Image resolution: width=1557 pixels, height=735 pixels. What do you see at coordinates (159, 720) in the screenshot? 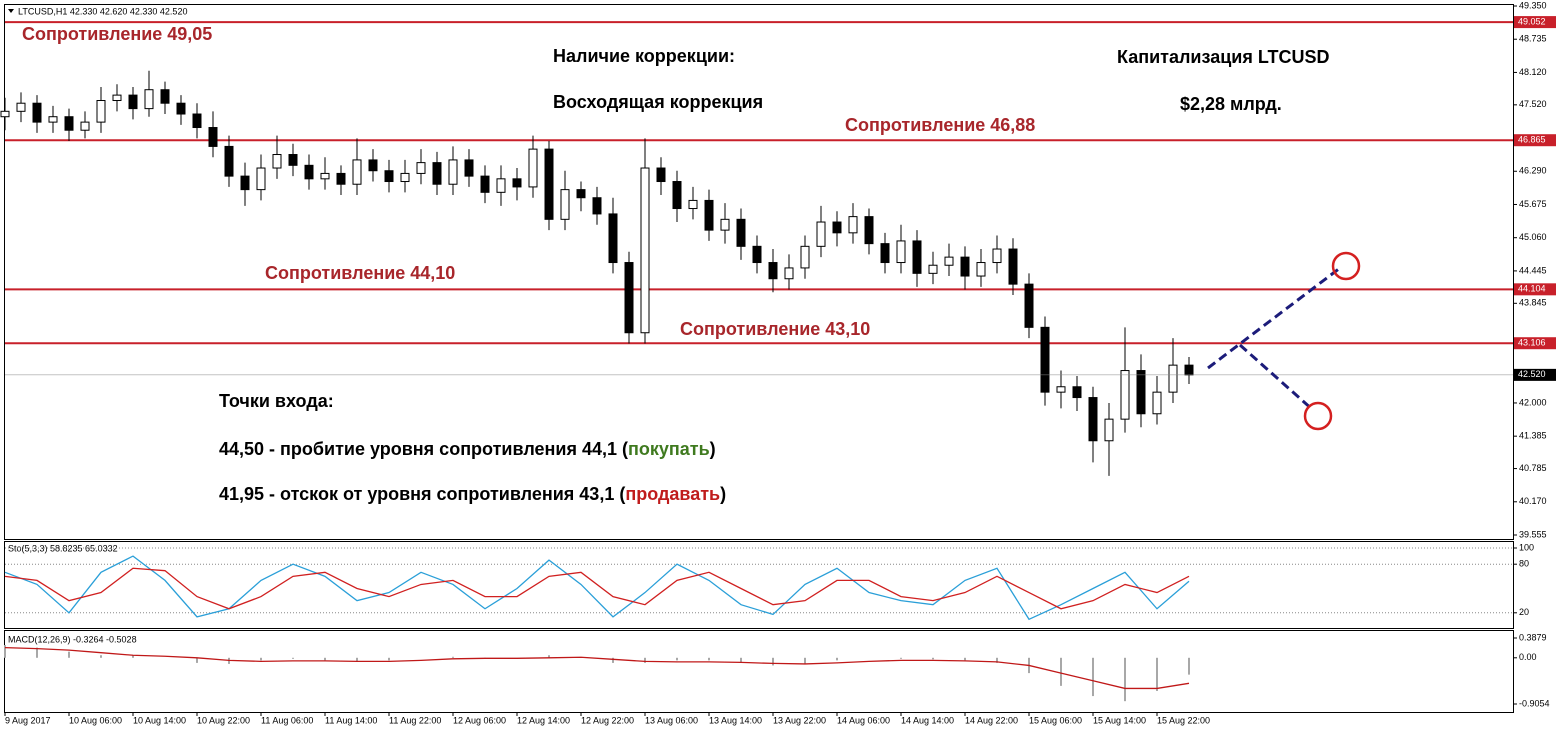
I see `x-tick-label: 10 Aug 14:00` at bounding box center [159, 720].